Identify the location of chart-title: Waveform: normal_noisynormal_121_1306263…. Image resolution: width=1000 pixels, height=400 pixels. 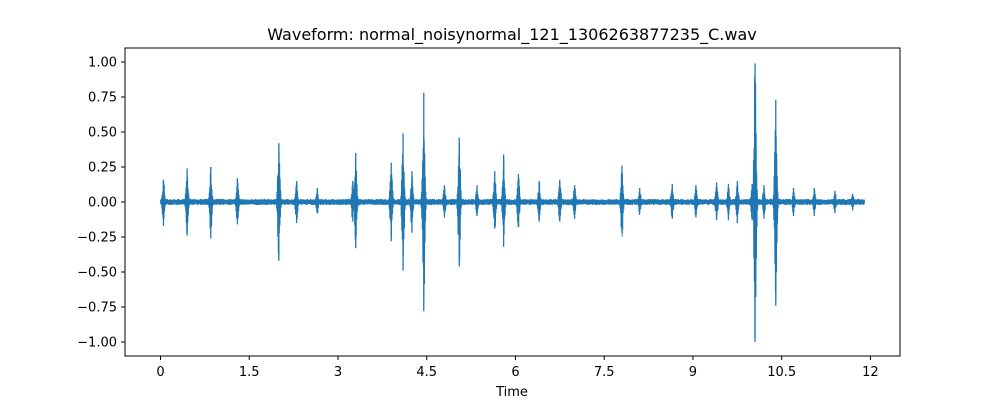
(512, 35).